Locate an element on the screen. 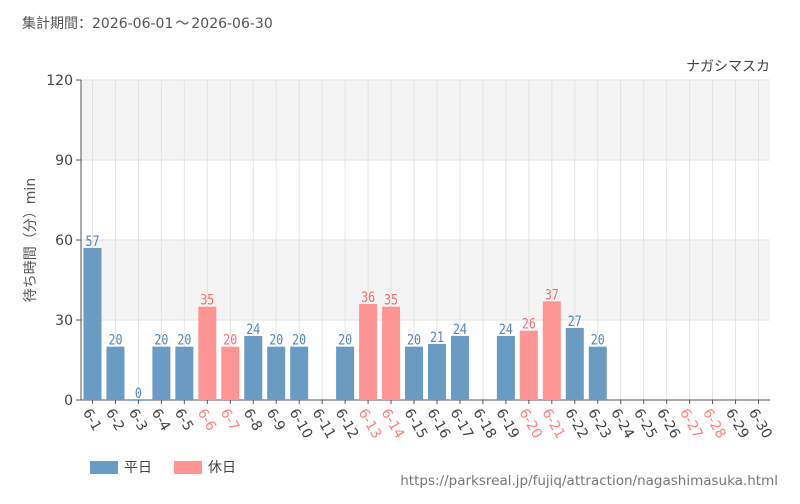 This screenshot has height=504, width=800. x-tick-label: 6-23 is located at coordinates (599, 424).